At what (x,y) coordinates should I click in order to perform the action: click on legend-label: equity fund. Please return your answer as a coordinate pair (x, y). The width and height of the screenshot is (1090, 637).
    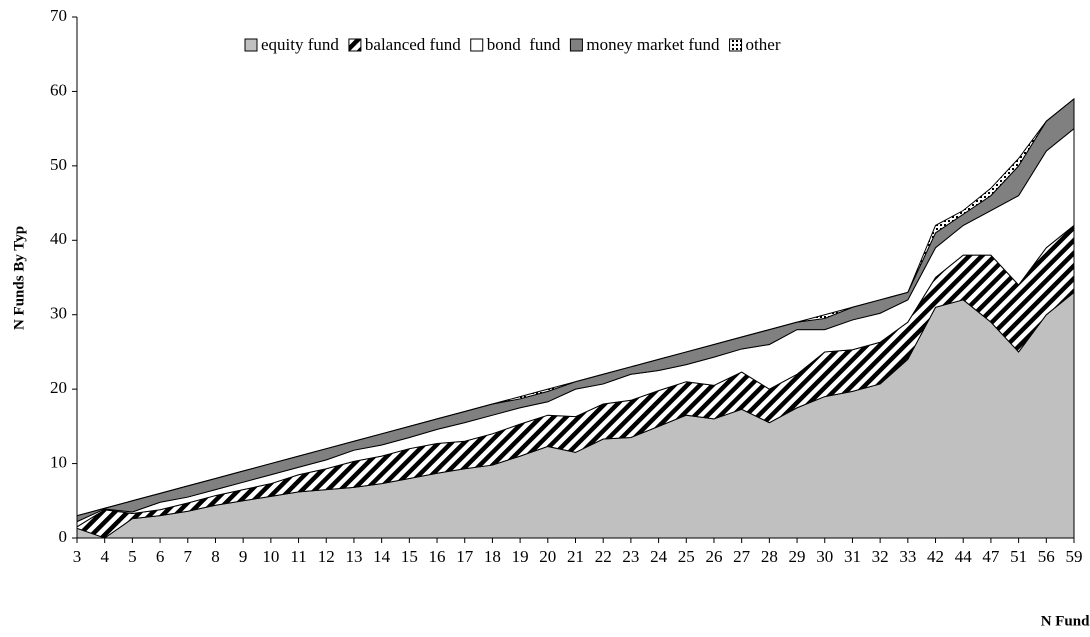
    Looking at the image, I should click on (300, 44).